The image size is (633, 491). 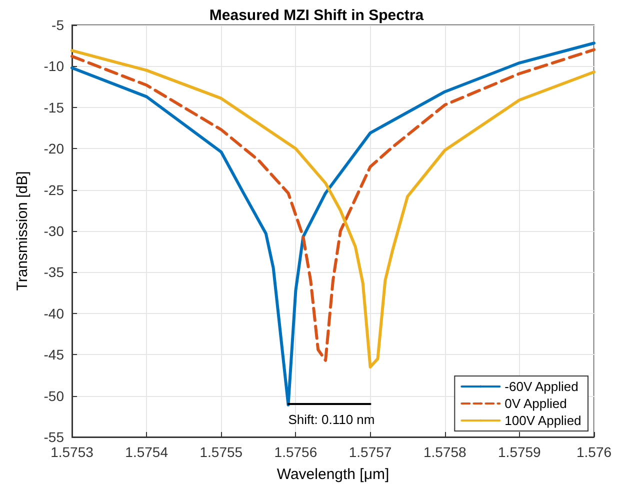 What do you see at coordinates (54, 66) in the screenshot?
I see `y-tick-label: -10` at bounding box center [54, 66].